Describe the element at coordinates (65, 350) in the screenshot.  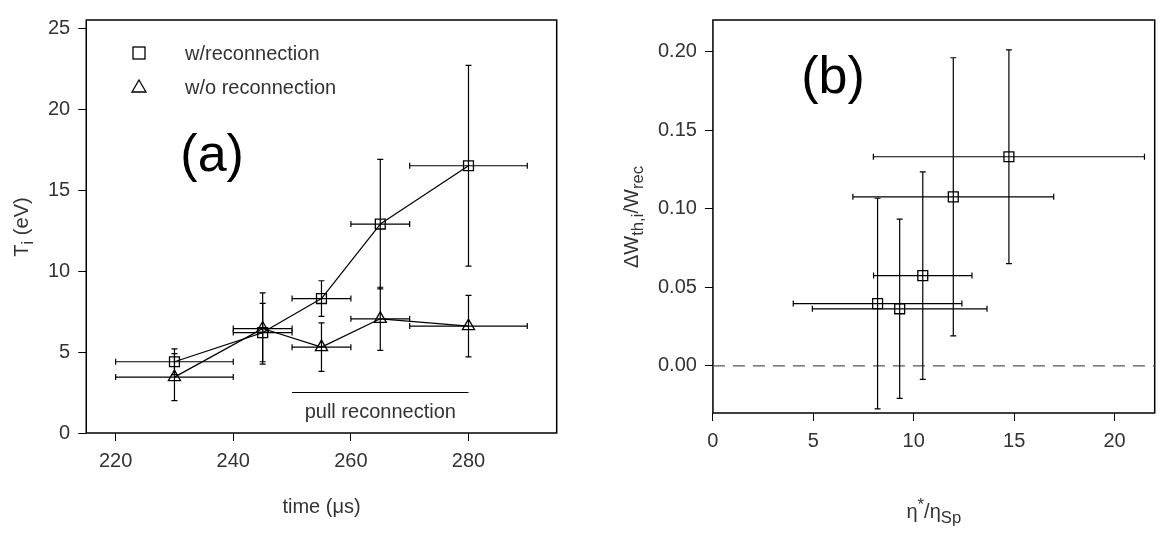
I see `y-tick-label: 5` at that location.